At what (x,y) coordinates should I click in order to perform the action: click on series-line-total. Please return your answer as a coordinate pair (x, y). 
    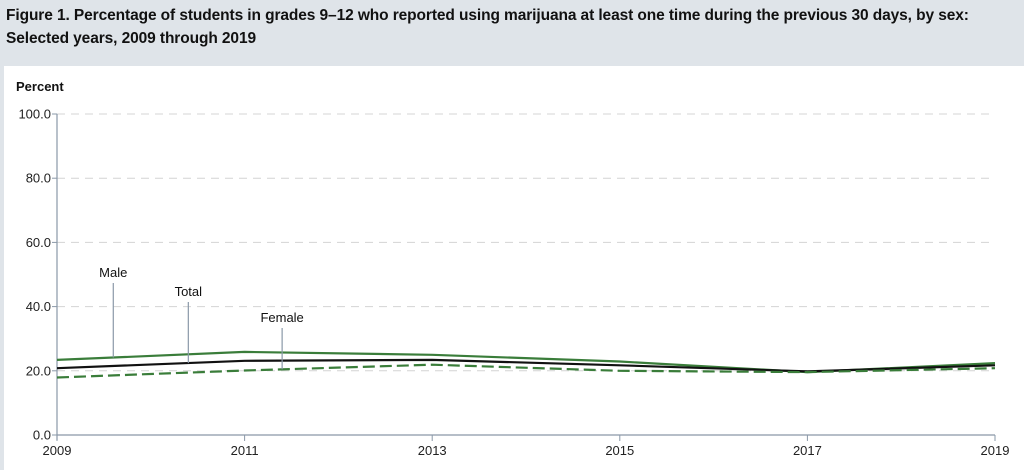
    Looking at the image, I should click on (526, 365).